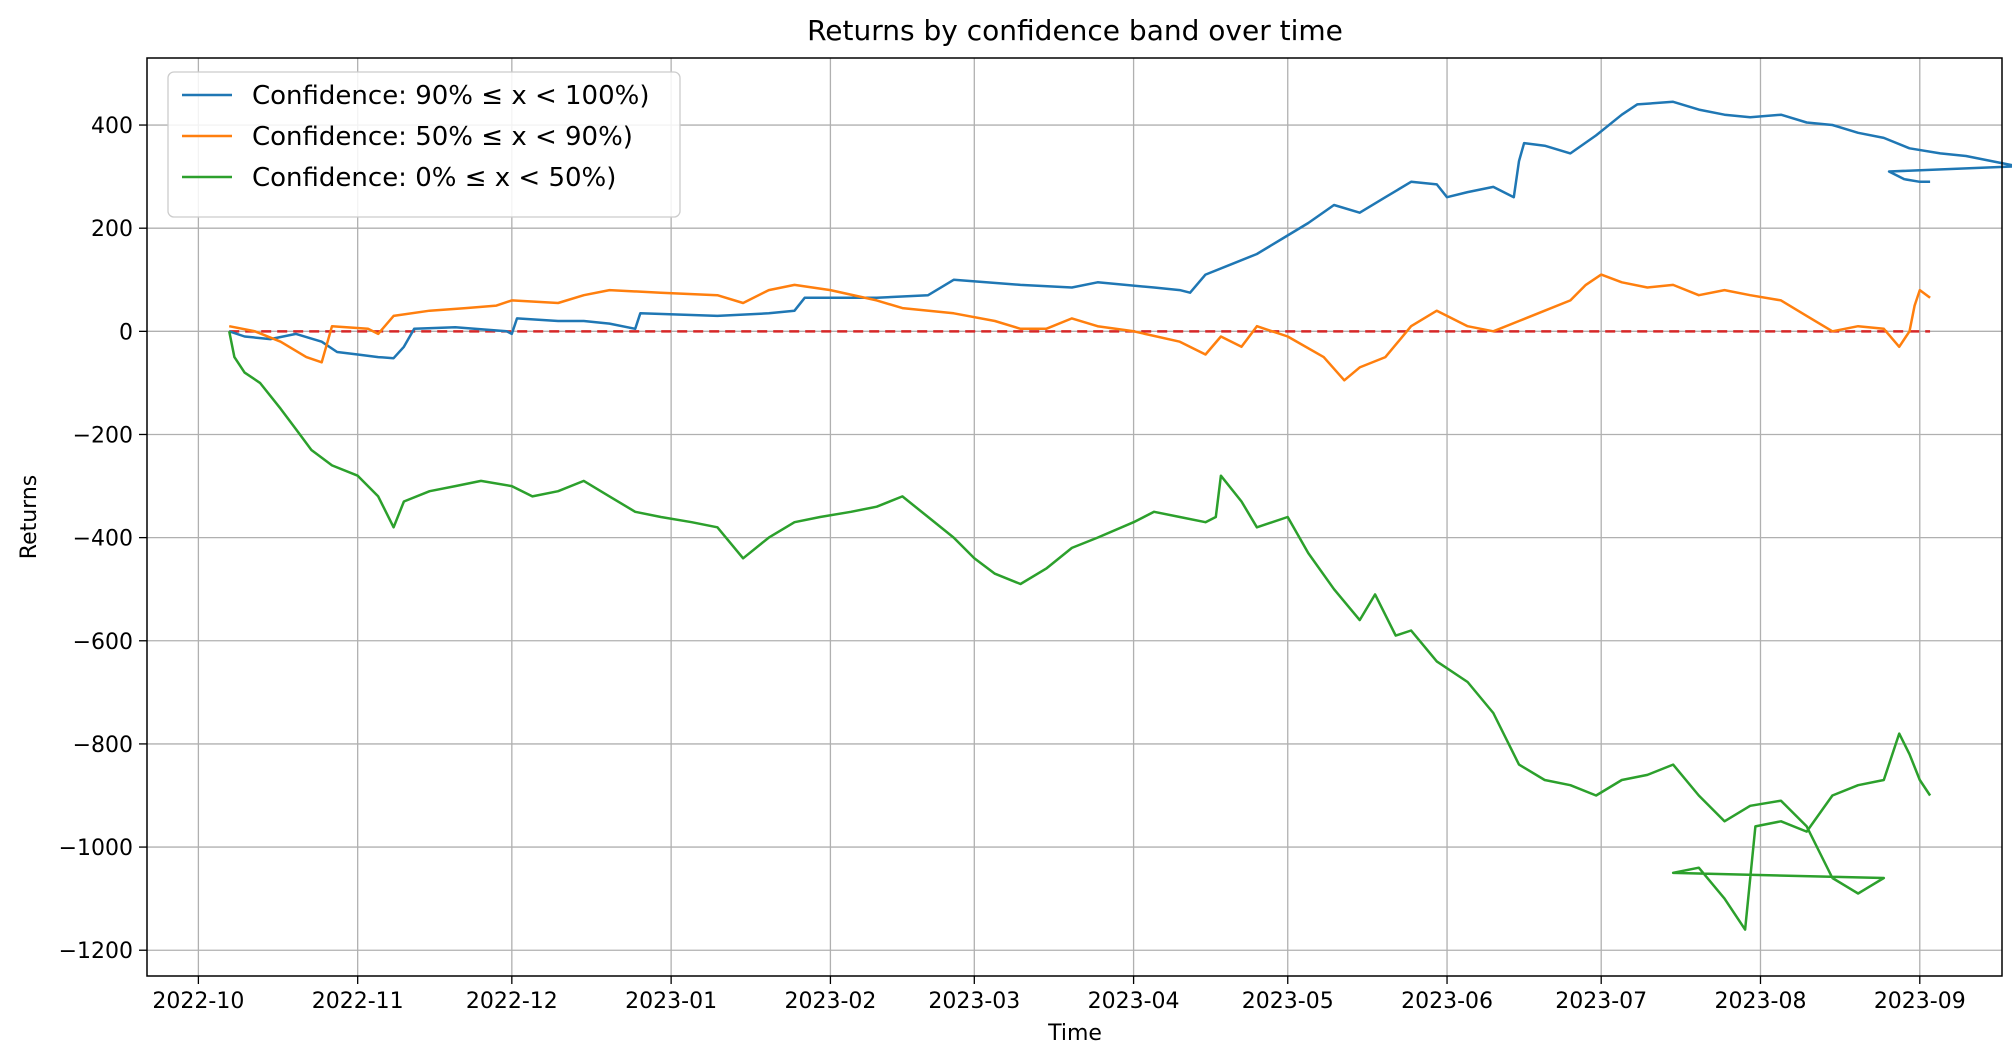 This screenshot has width=2012, height=1056. What do you see at coordinates (442, 137) in the screenshot?
I see `legend-label: Confidence: 50% ≤ x < 90%)` at bounding box center [442, 137].